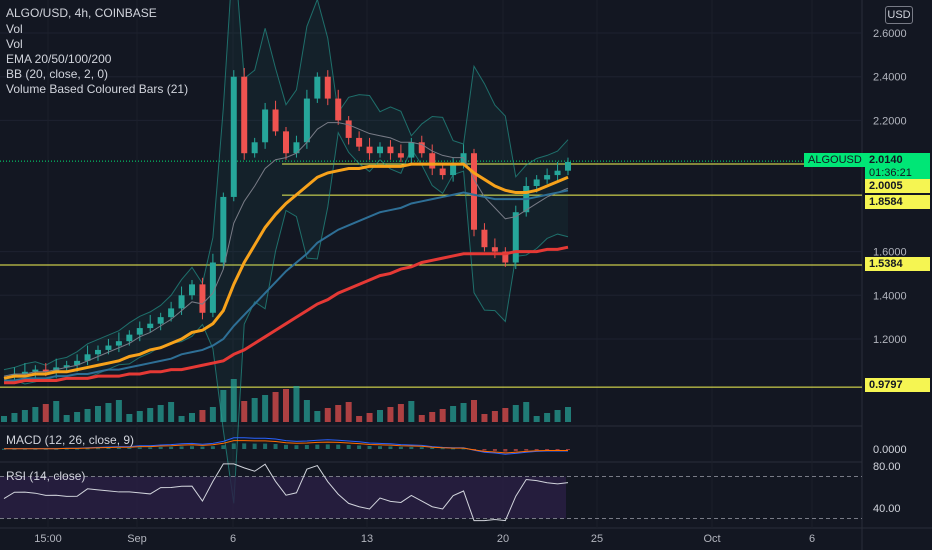 Image resolution: width=932 pixels, height=550 pixels. Describe the element at coordinates (899, 15) in the screenshot. I see `currency-button: USD` at that location.